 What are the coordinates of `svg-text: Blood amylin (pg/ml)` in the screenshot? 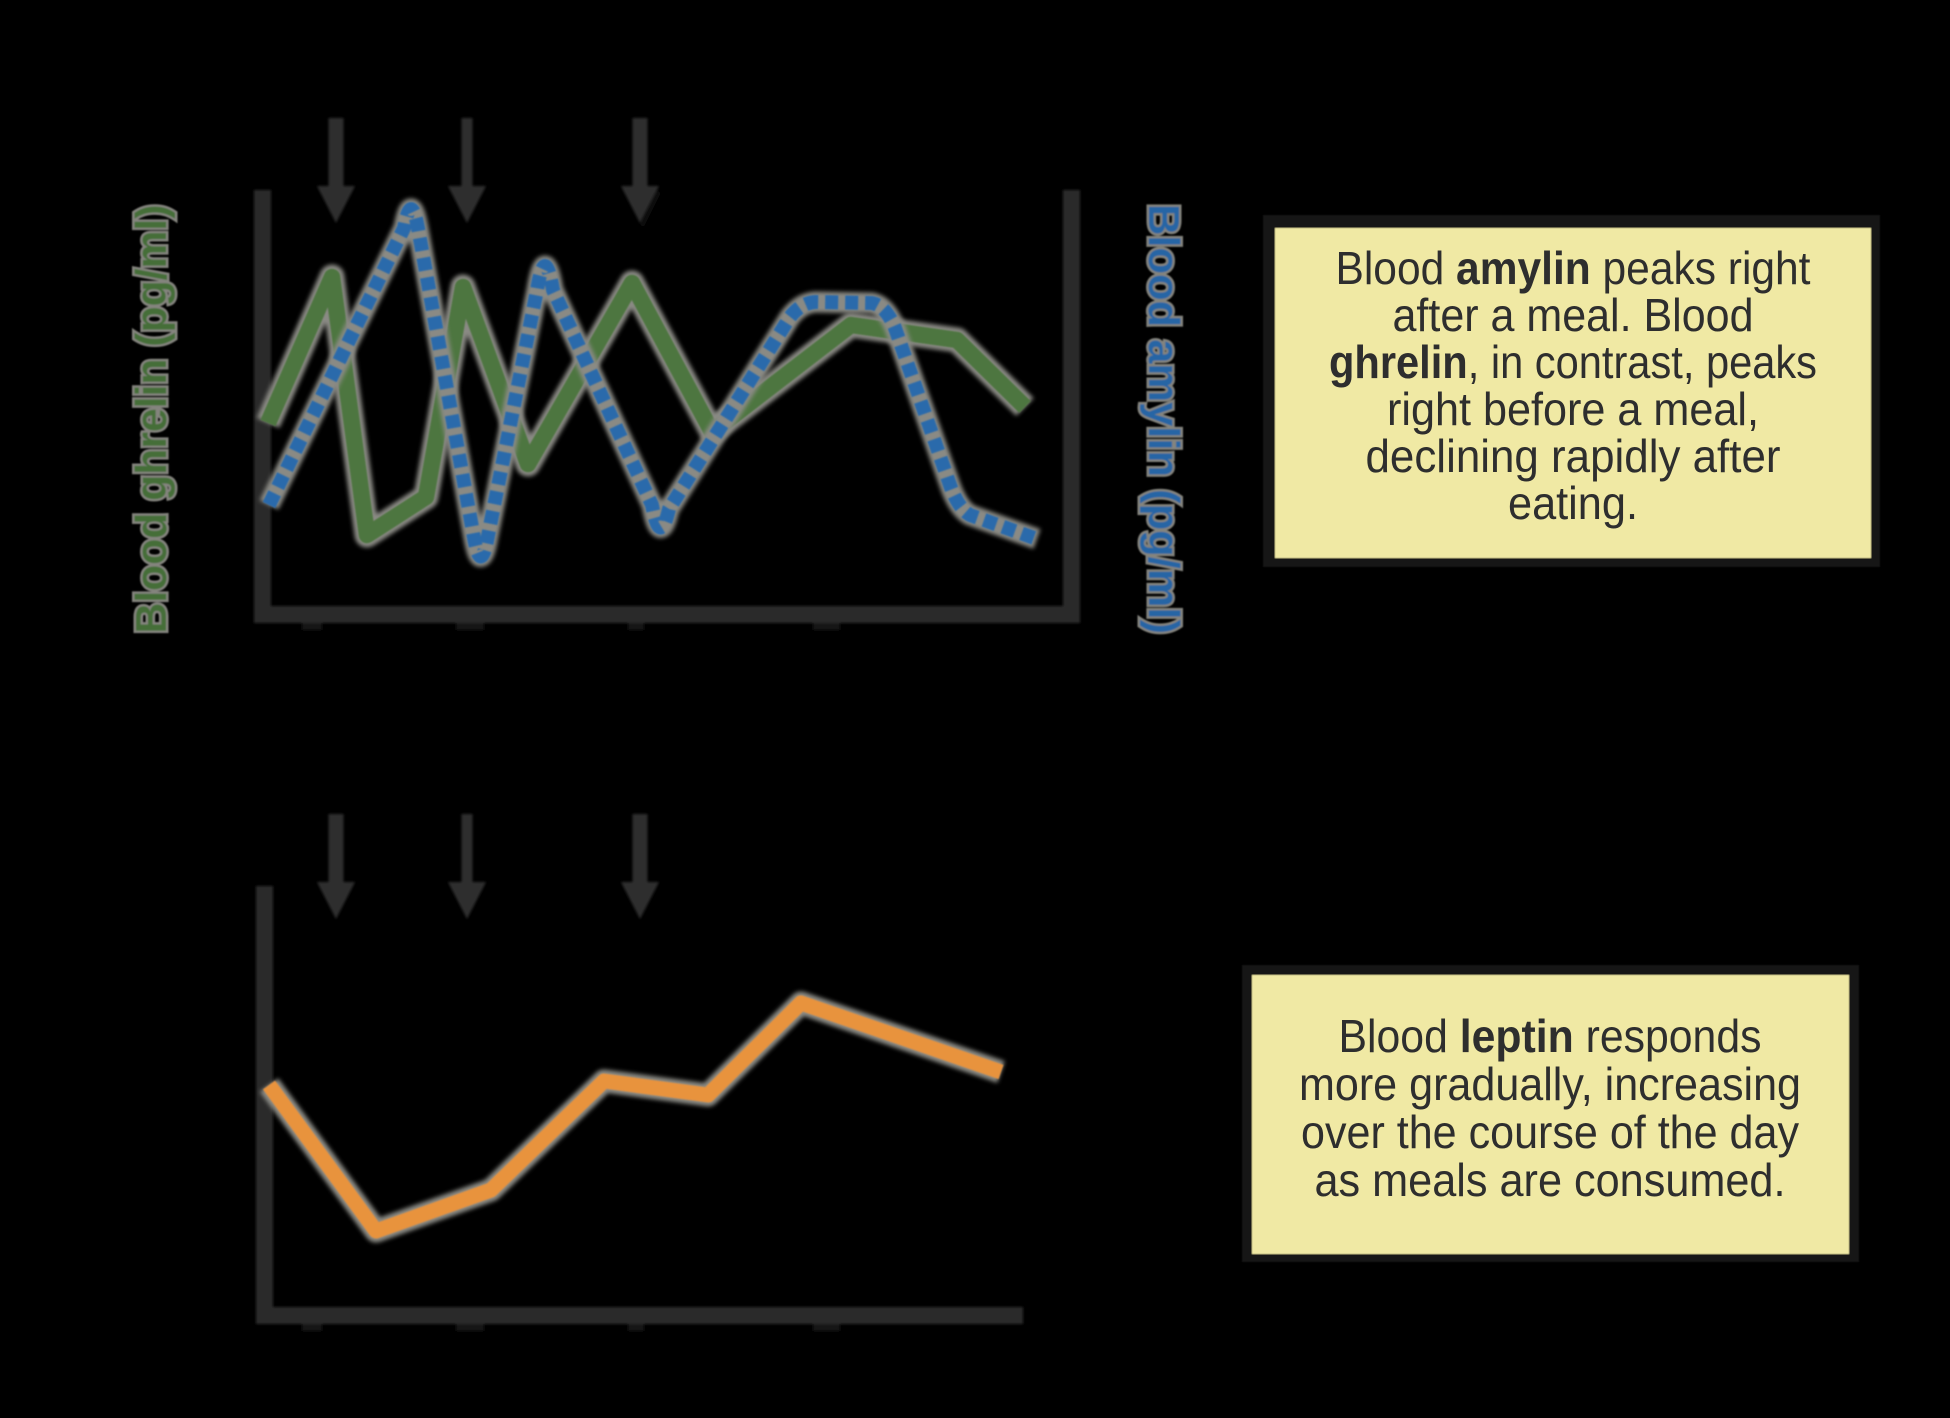 It's located at (1163, 419).